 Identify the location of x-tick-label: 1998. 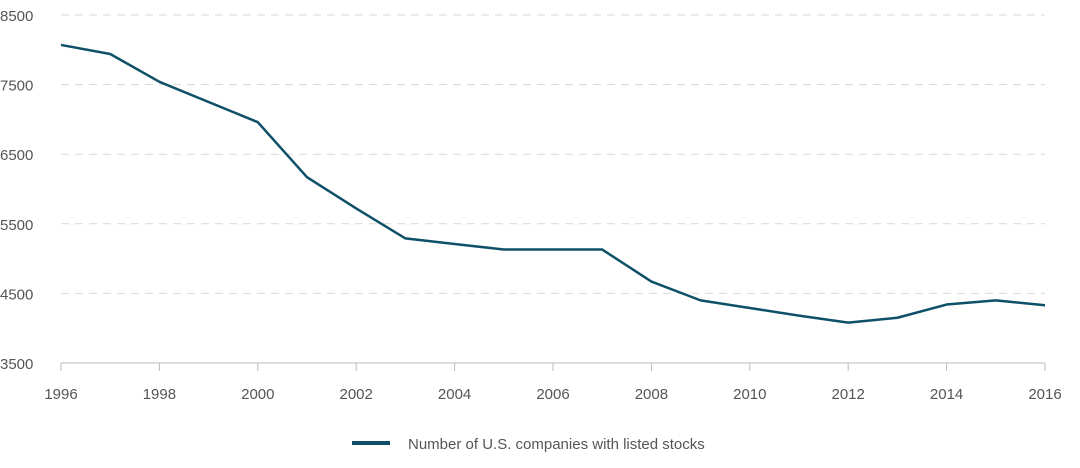
(159, 394).